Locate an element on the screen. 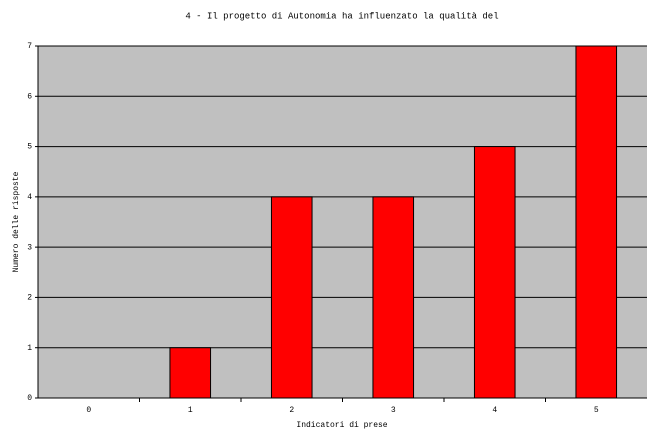 This screenshot has height=430, width=647. x-axis-label: Indicatori di prese is located at coordinates (341, 425).